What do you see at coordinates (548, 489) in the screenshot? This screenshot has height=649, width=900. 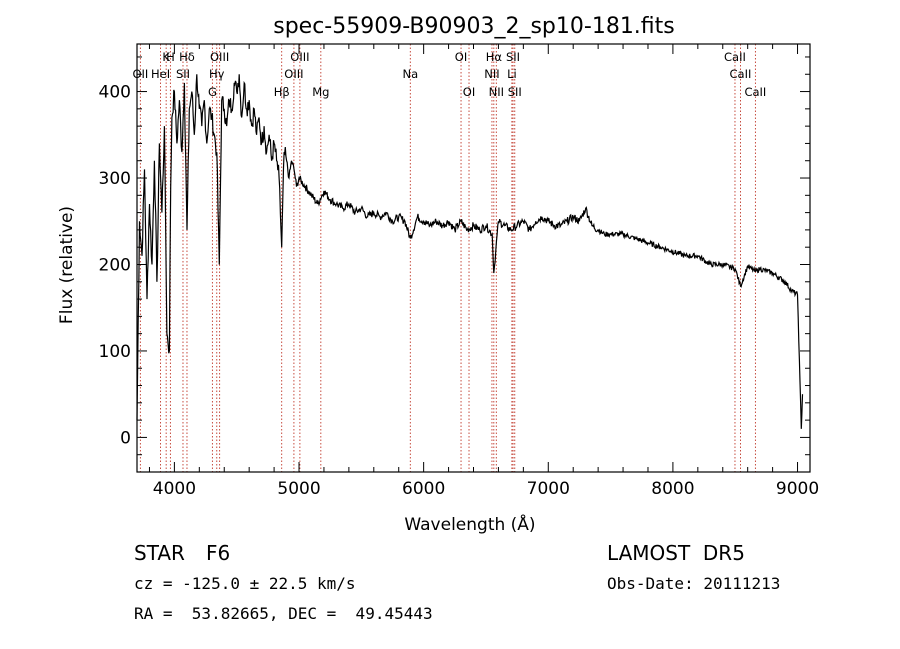 I see `x-tick-label-3: 7000` at bounding box center [548, 489].